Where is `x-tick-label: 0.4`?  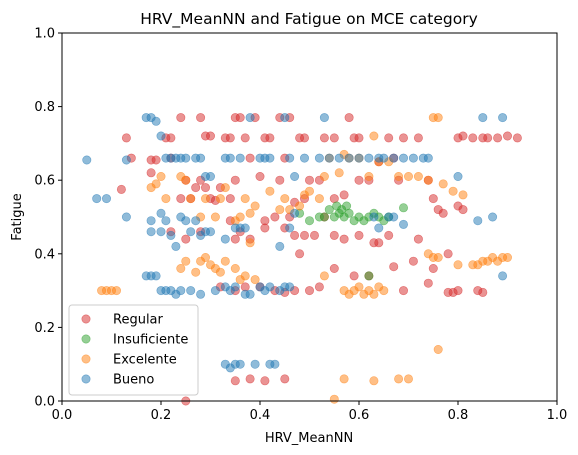
x-tick-label: 0.4 is located at coordinates (260, 415).